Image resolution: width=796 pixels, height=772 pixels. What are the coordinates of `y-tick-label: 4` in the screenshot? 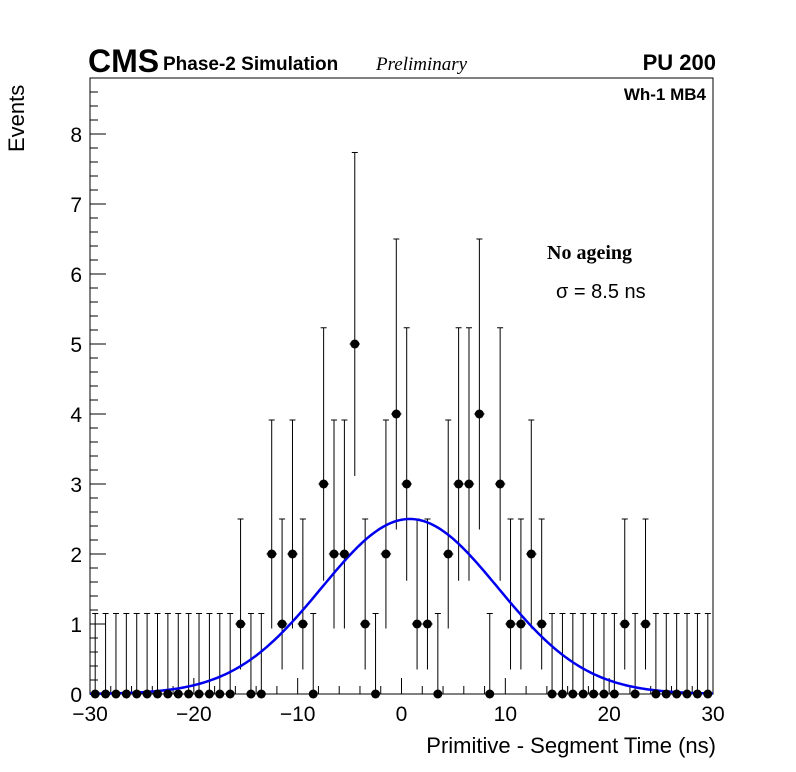 It's located at (76, 415).